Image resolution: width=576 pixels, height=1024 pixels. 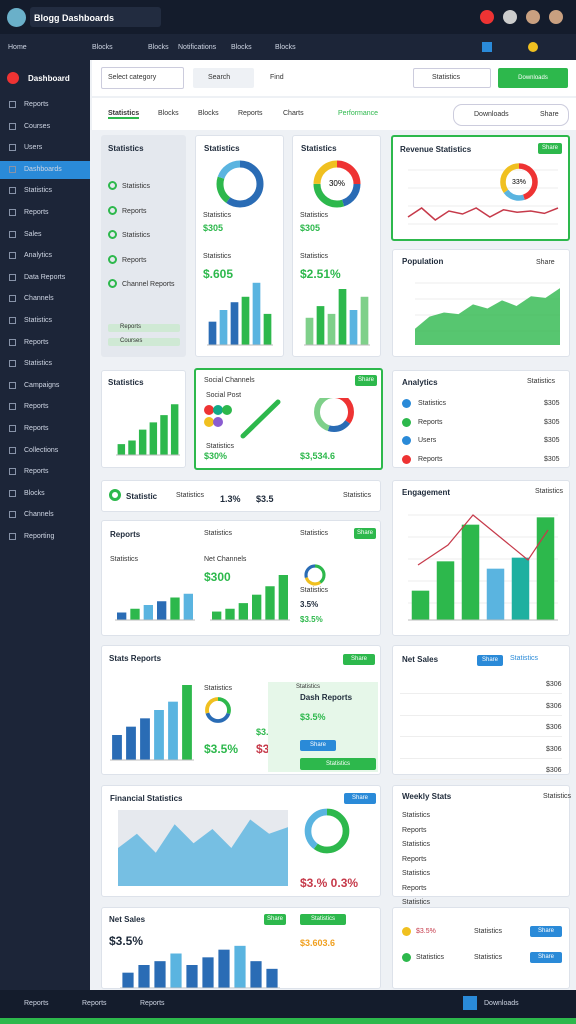 I want to click on card-title: Stats Reports, so click(x=135, y=658).